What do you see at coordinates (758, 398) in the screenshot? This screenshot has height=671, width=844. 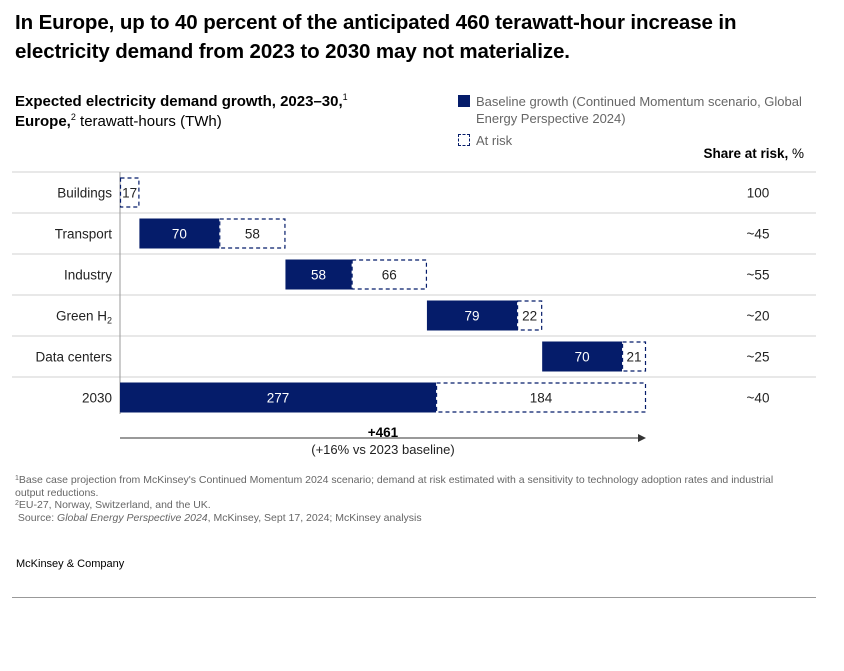 I see `share-at-risk-value: ~40` at bounding box center [758, 398].